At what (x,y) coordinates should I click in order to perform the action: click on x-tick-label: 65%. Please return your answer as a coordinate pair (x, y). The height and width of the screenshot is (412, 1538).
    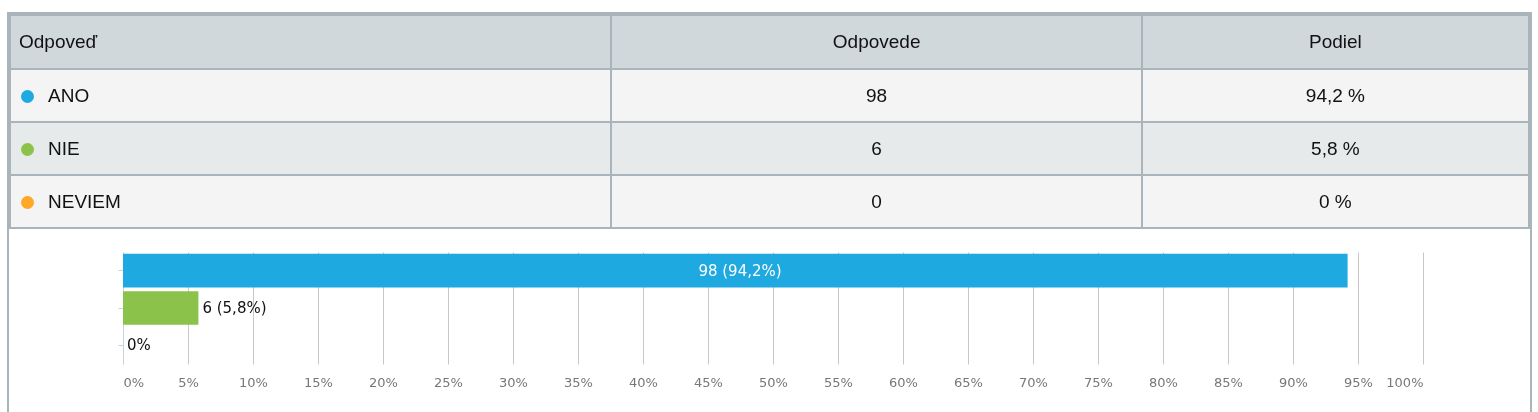
    Looking at the image, I should click on (968, 382).